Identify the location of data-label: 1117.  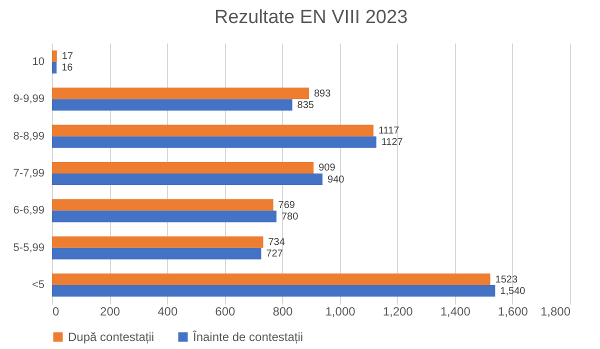
(389, 131).